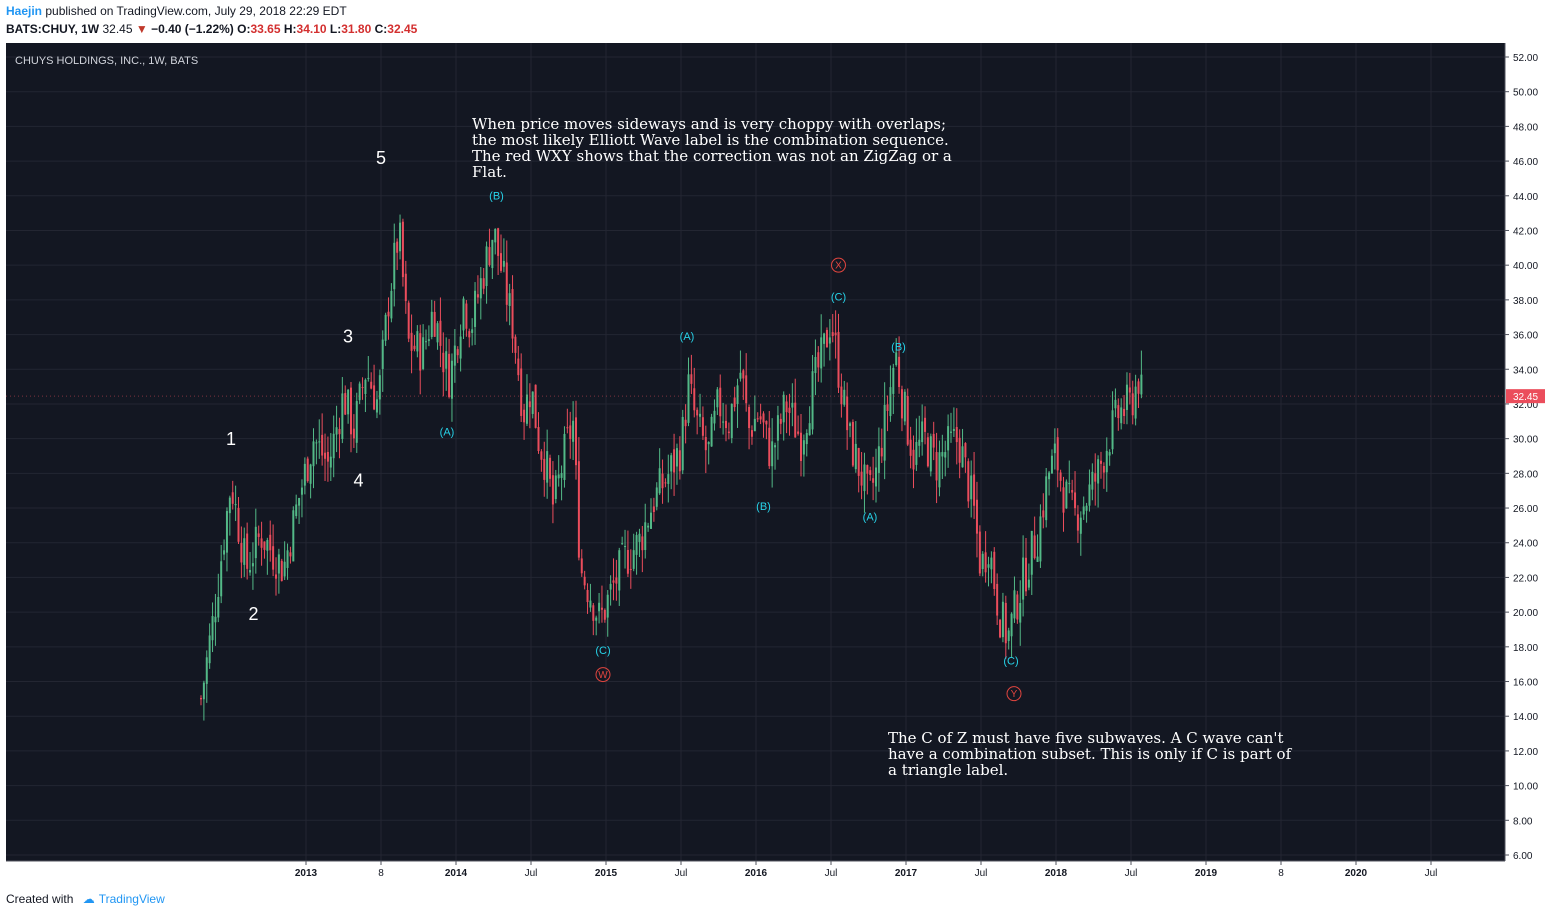 The width and height of the screenshot is (1551, 918). I want to click on x-tick-label: 2020, so click(1356, 873).